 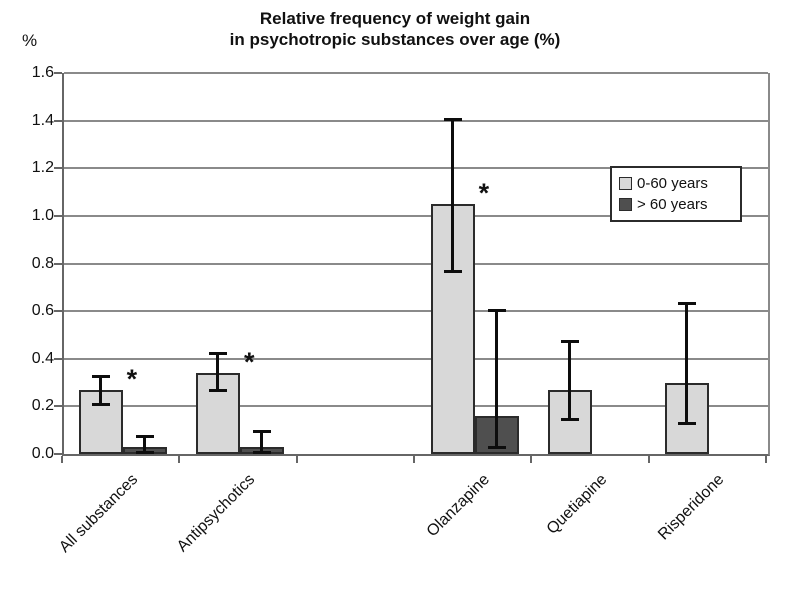 I want to click on legend-label: 0-60 years, so click(x=672, y=183).